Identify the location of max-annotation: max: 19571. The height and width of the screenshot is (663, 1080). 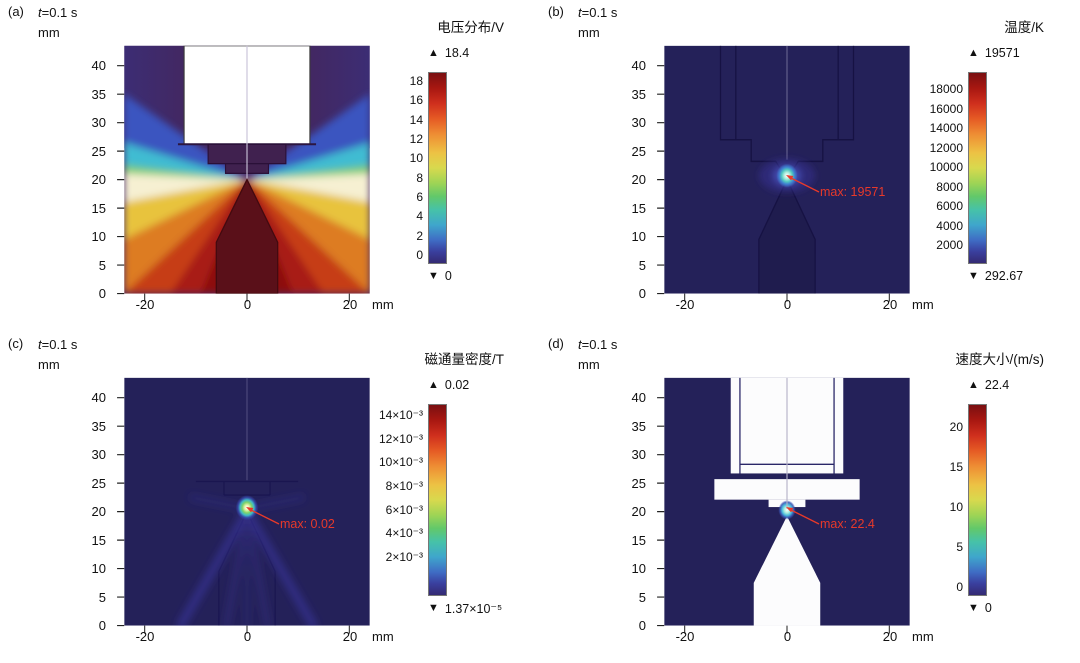
(853, 192).